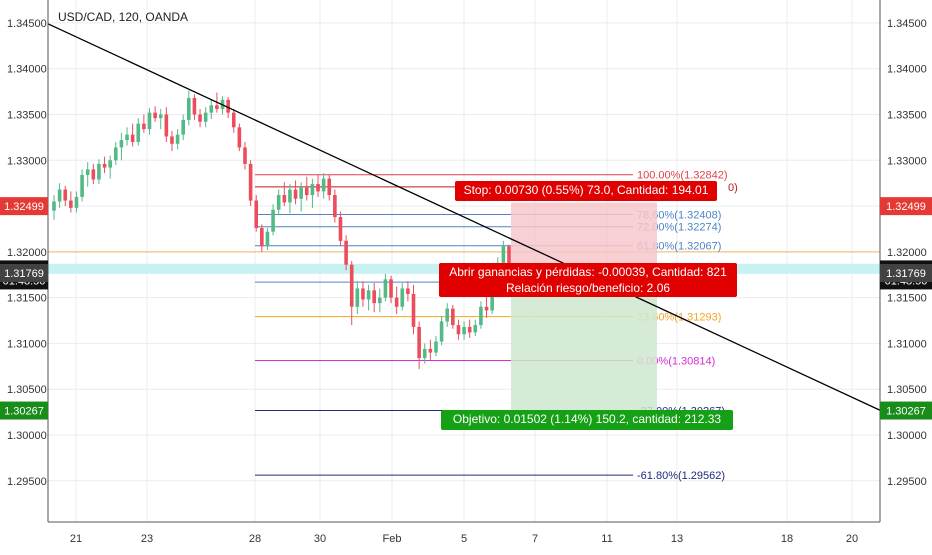  I want to click on long-short-position-tool, so click(584, 306).